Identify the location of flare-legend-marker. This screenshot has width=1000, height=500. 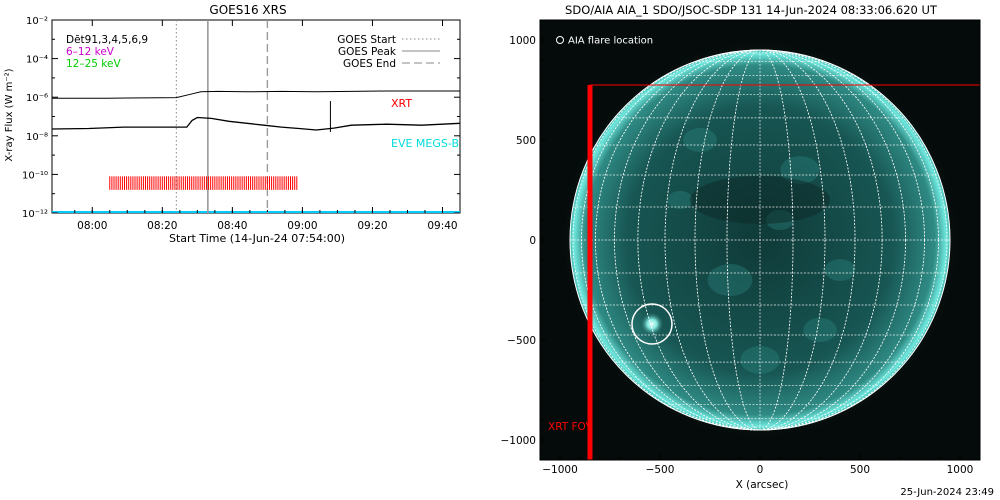
(560, 40).